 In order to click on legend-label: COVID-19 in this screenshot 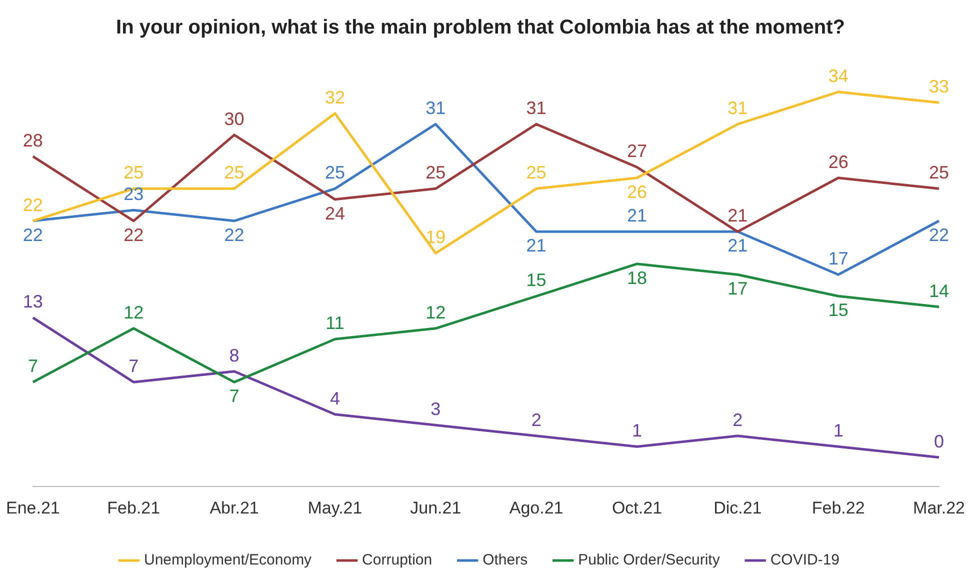, I will do `click(805, 560)`.